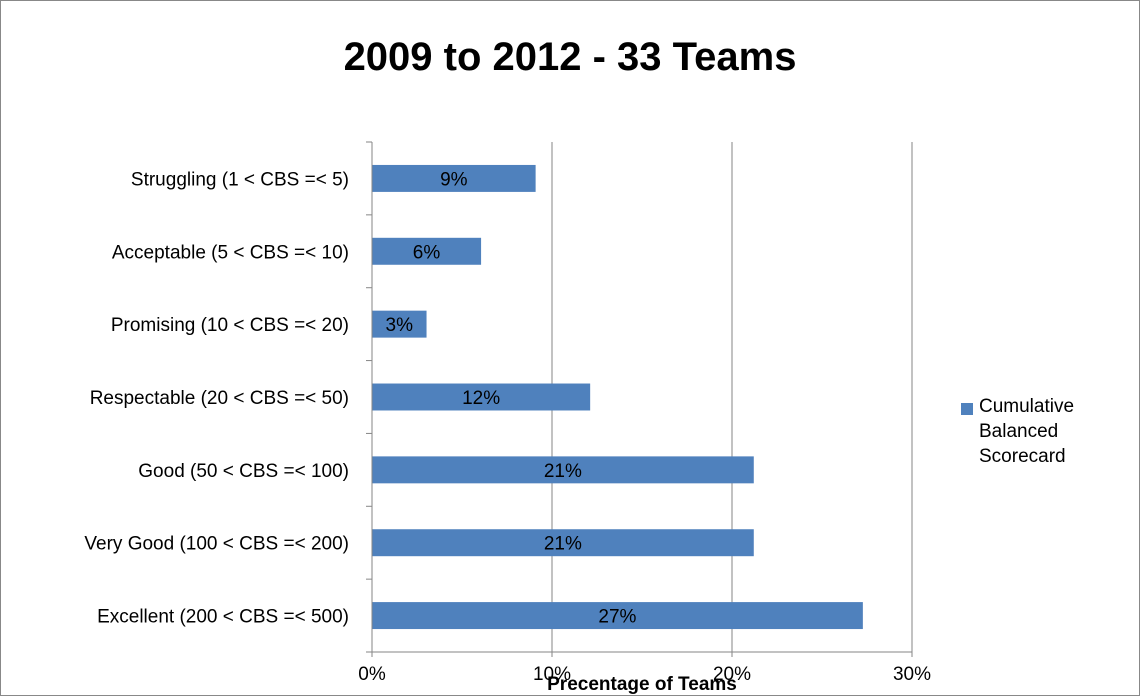 The image size is (1140, 696). I want to click on category-label: Excellent (200 < CBS =< 500), so click(223, 617).